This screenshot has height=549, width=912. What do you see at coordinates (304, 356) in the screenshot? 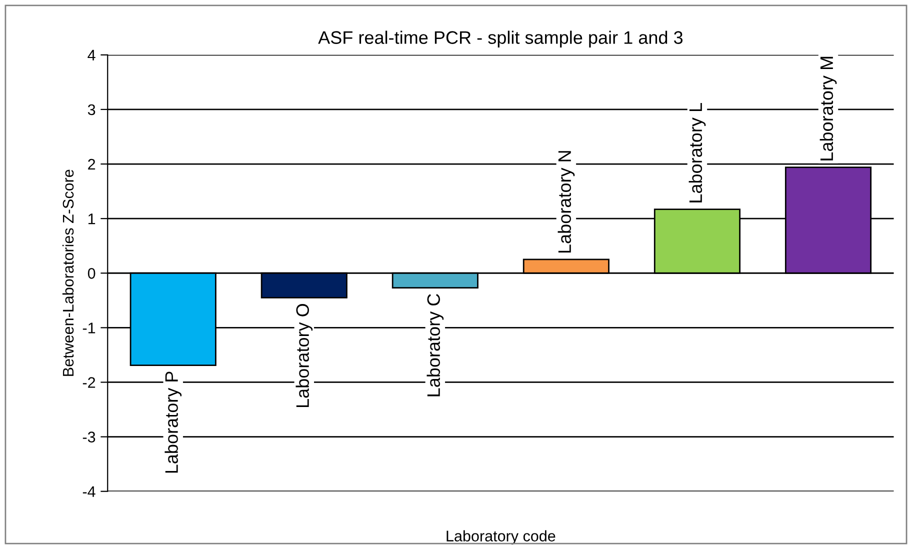
I see `x-tick-label: Laboratory O` at bounding box center [304, 356].